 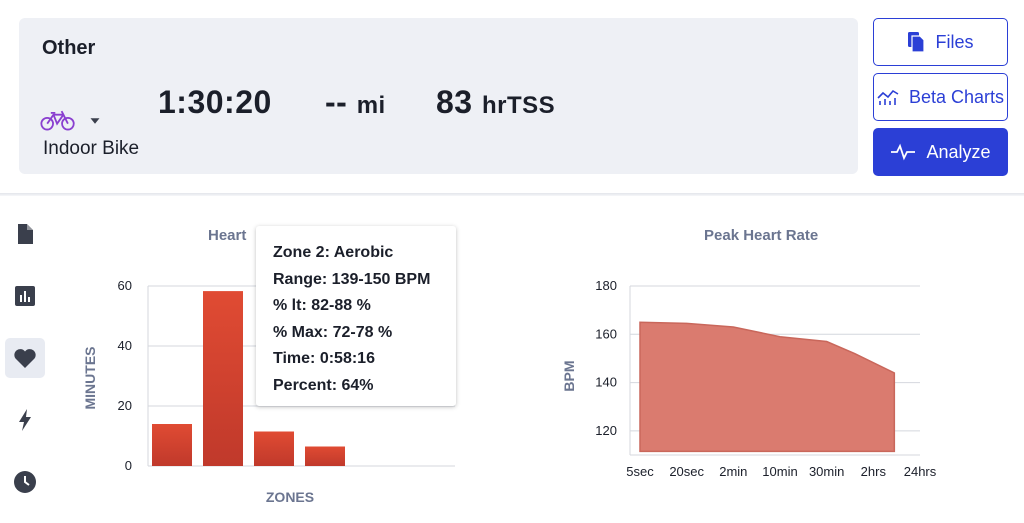 What do you see at coordinates (606, 285) in the screenshot?
I see `y-tick-label: 180` at bounding box center [606, 285].